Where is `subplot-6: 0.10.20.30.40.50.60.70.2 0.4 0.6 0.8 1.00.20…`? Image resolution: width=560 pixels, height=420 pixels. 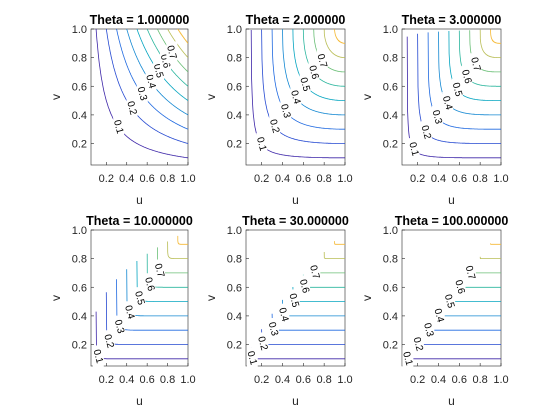 subplot-6: 0.10.20.30.40.50.60.70.2 0.4 0.6 0.8 1.00.20… is located at coordinates (434, 311).